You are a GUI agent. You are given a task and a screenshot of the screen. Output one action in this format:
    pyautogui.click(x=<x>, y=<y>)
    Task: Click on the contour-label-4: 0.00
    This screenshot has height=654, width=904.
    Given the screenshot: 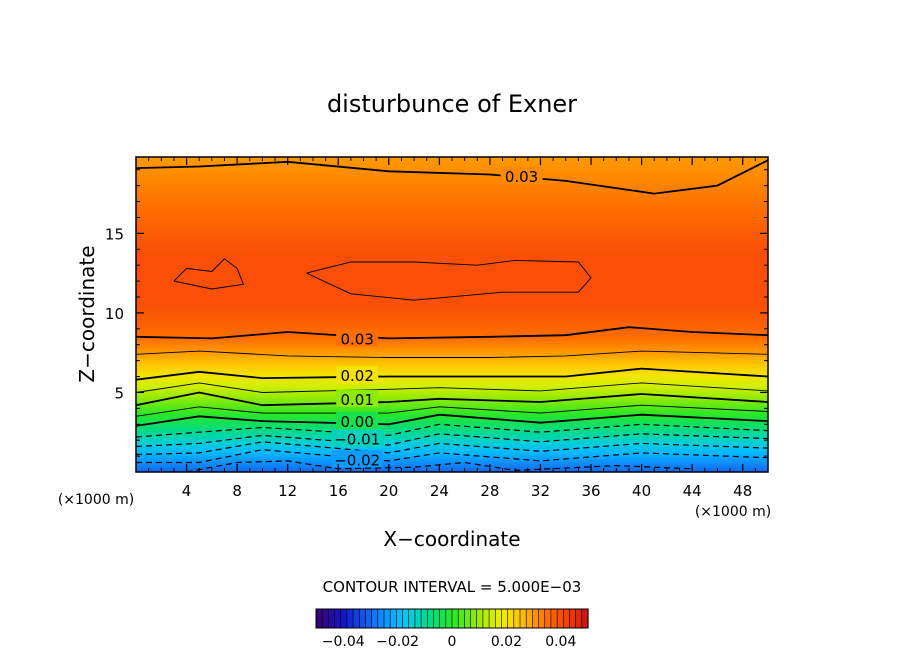 What is the action you would take?
    pyautogui.click(x=356, y=422)
    